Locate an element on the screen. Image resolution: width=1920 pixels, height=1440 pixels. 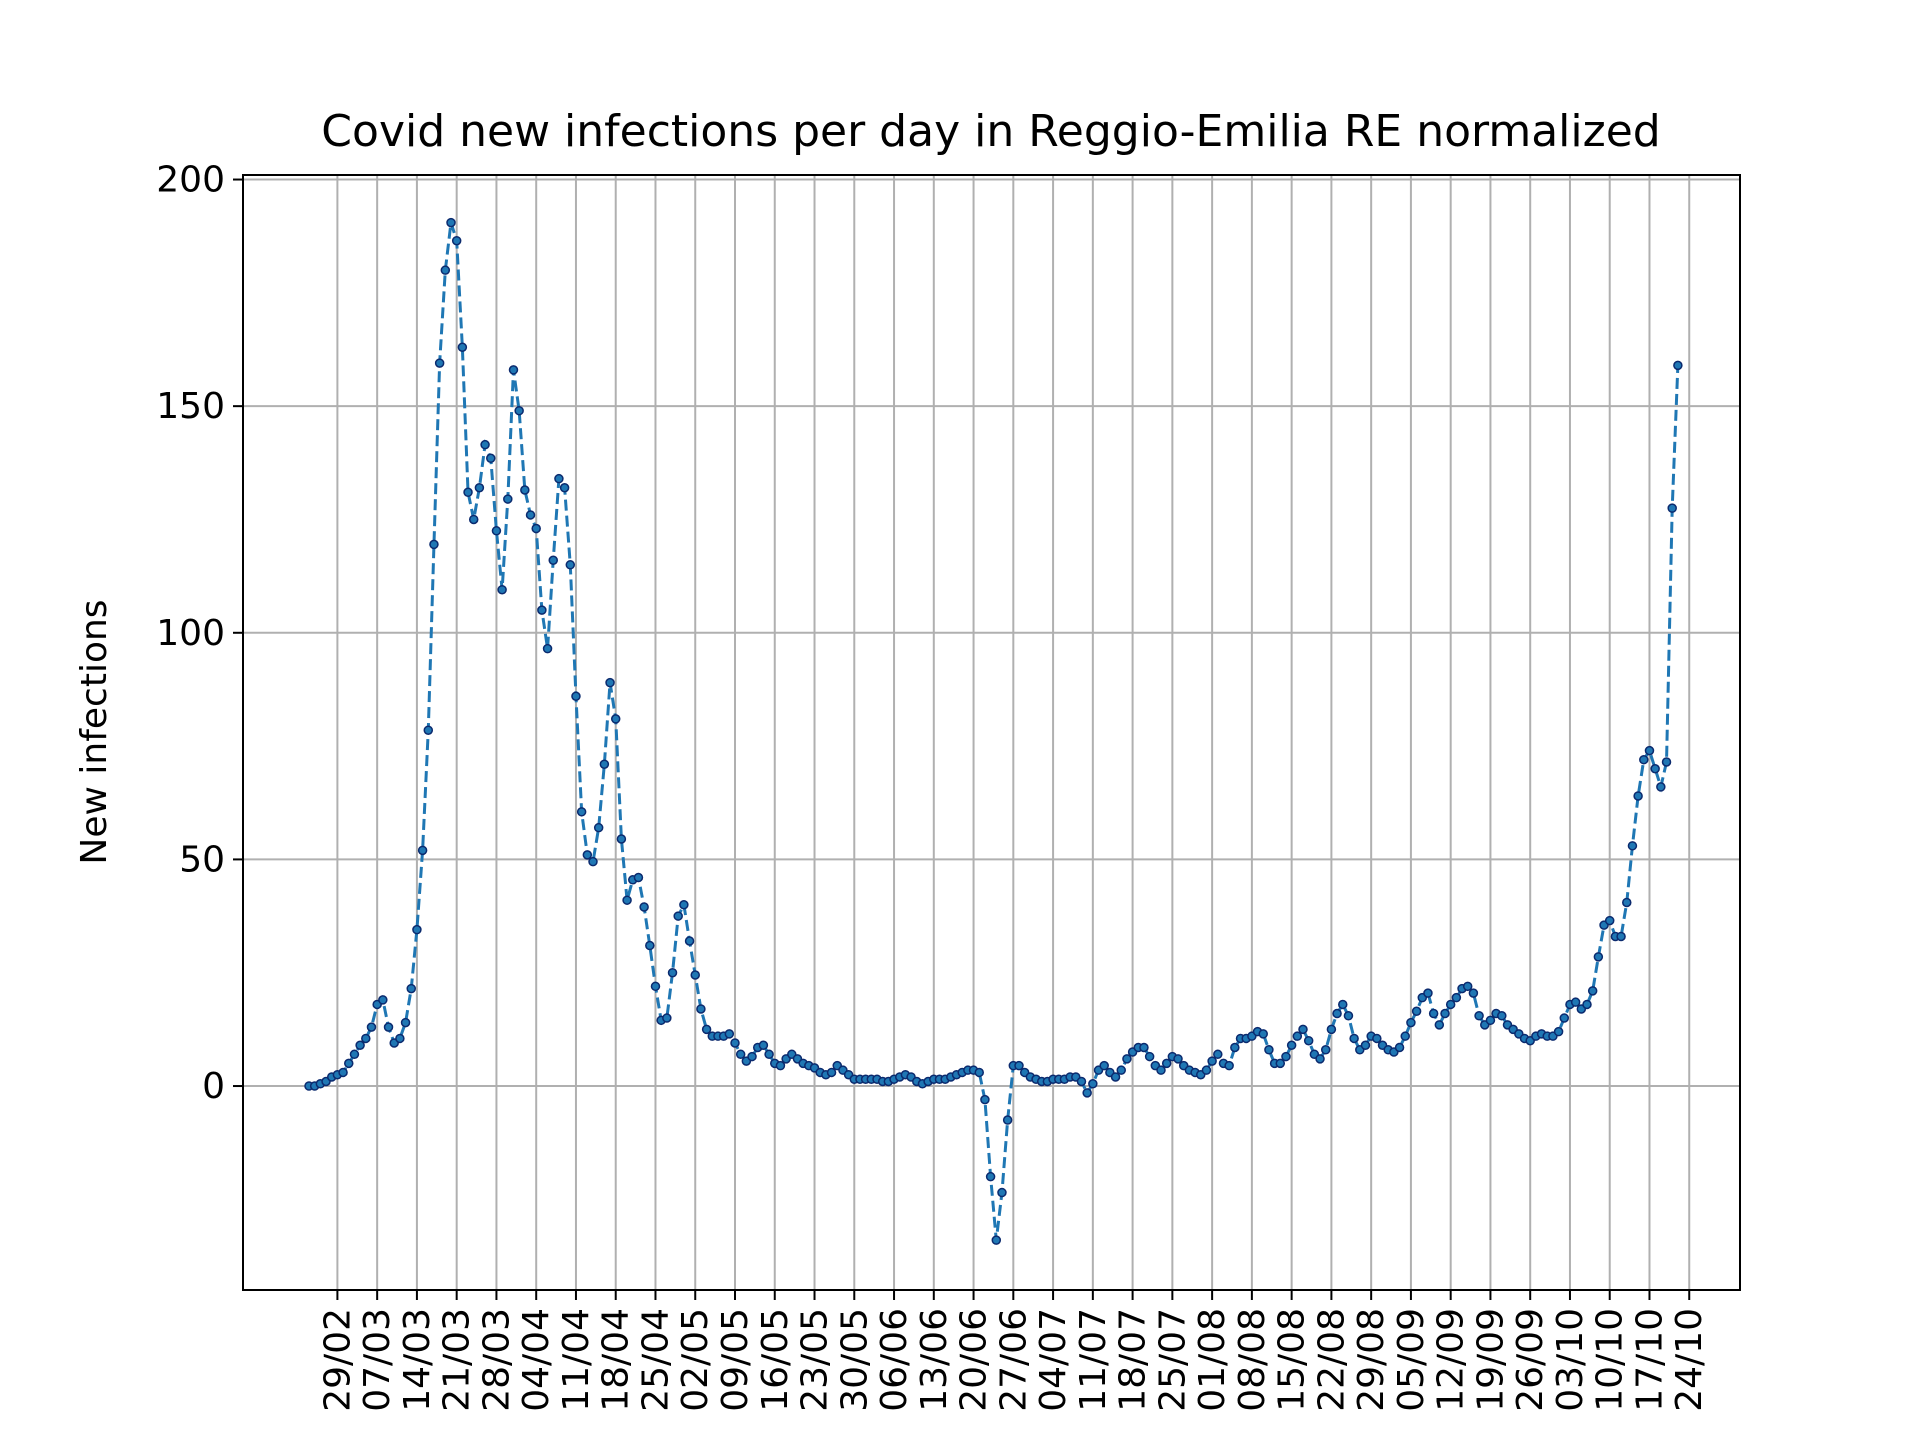
x-tick-label: 11/04 is located at coordinates (576, 1360).